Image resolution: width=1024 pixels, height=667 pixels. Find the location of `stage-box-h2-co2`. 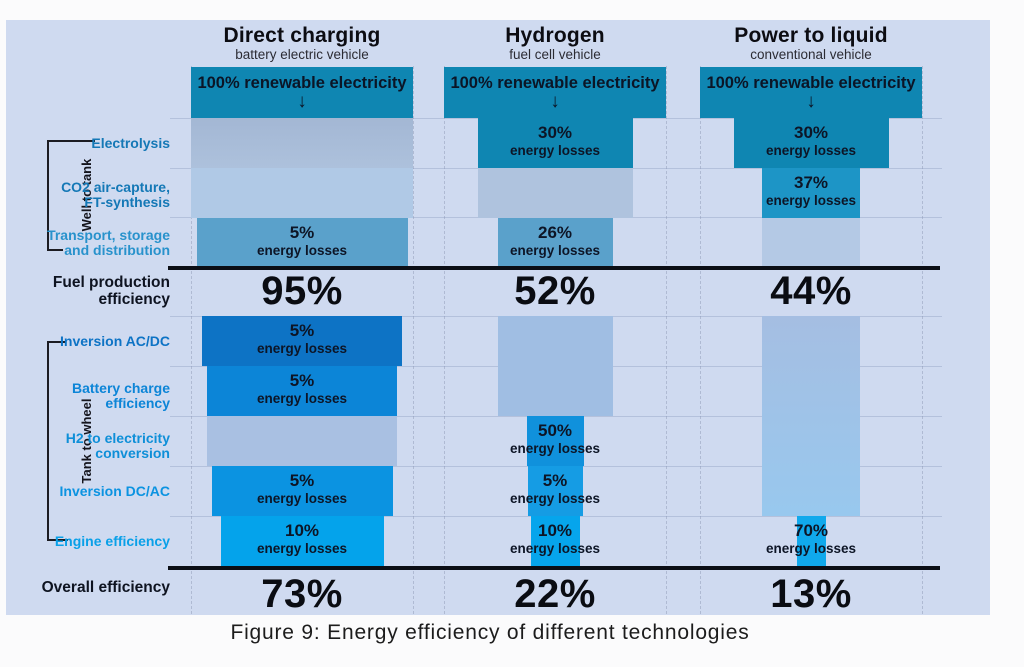

stage-box-h2-co2 is located at coordinates (555, 193).